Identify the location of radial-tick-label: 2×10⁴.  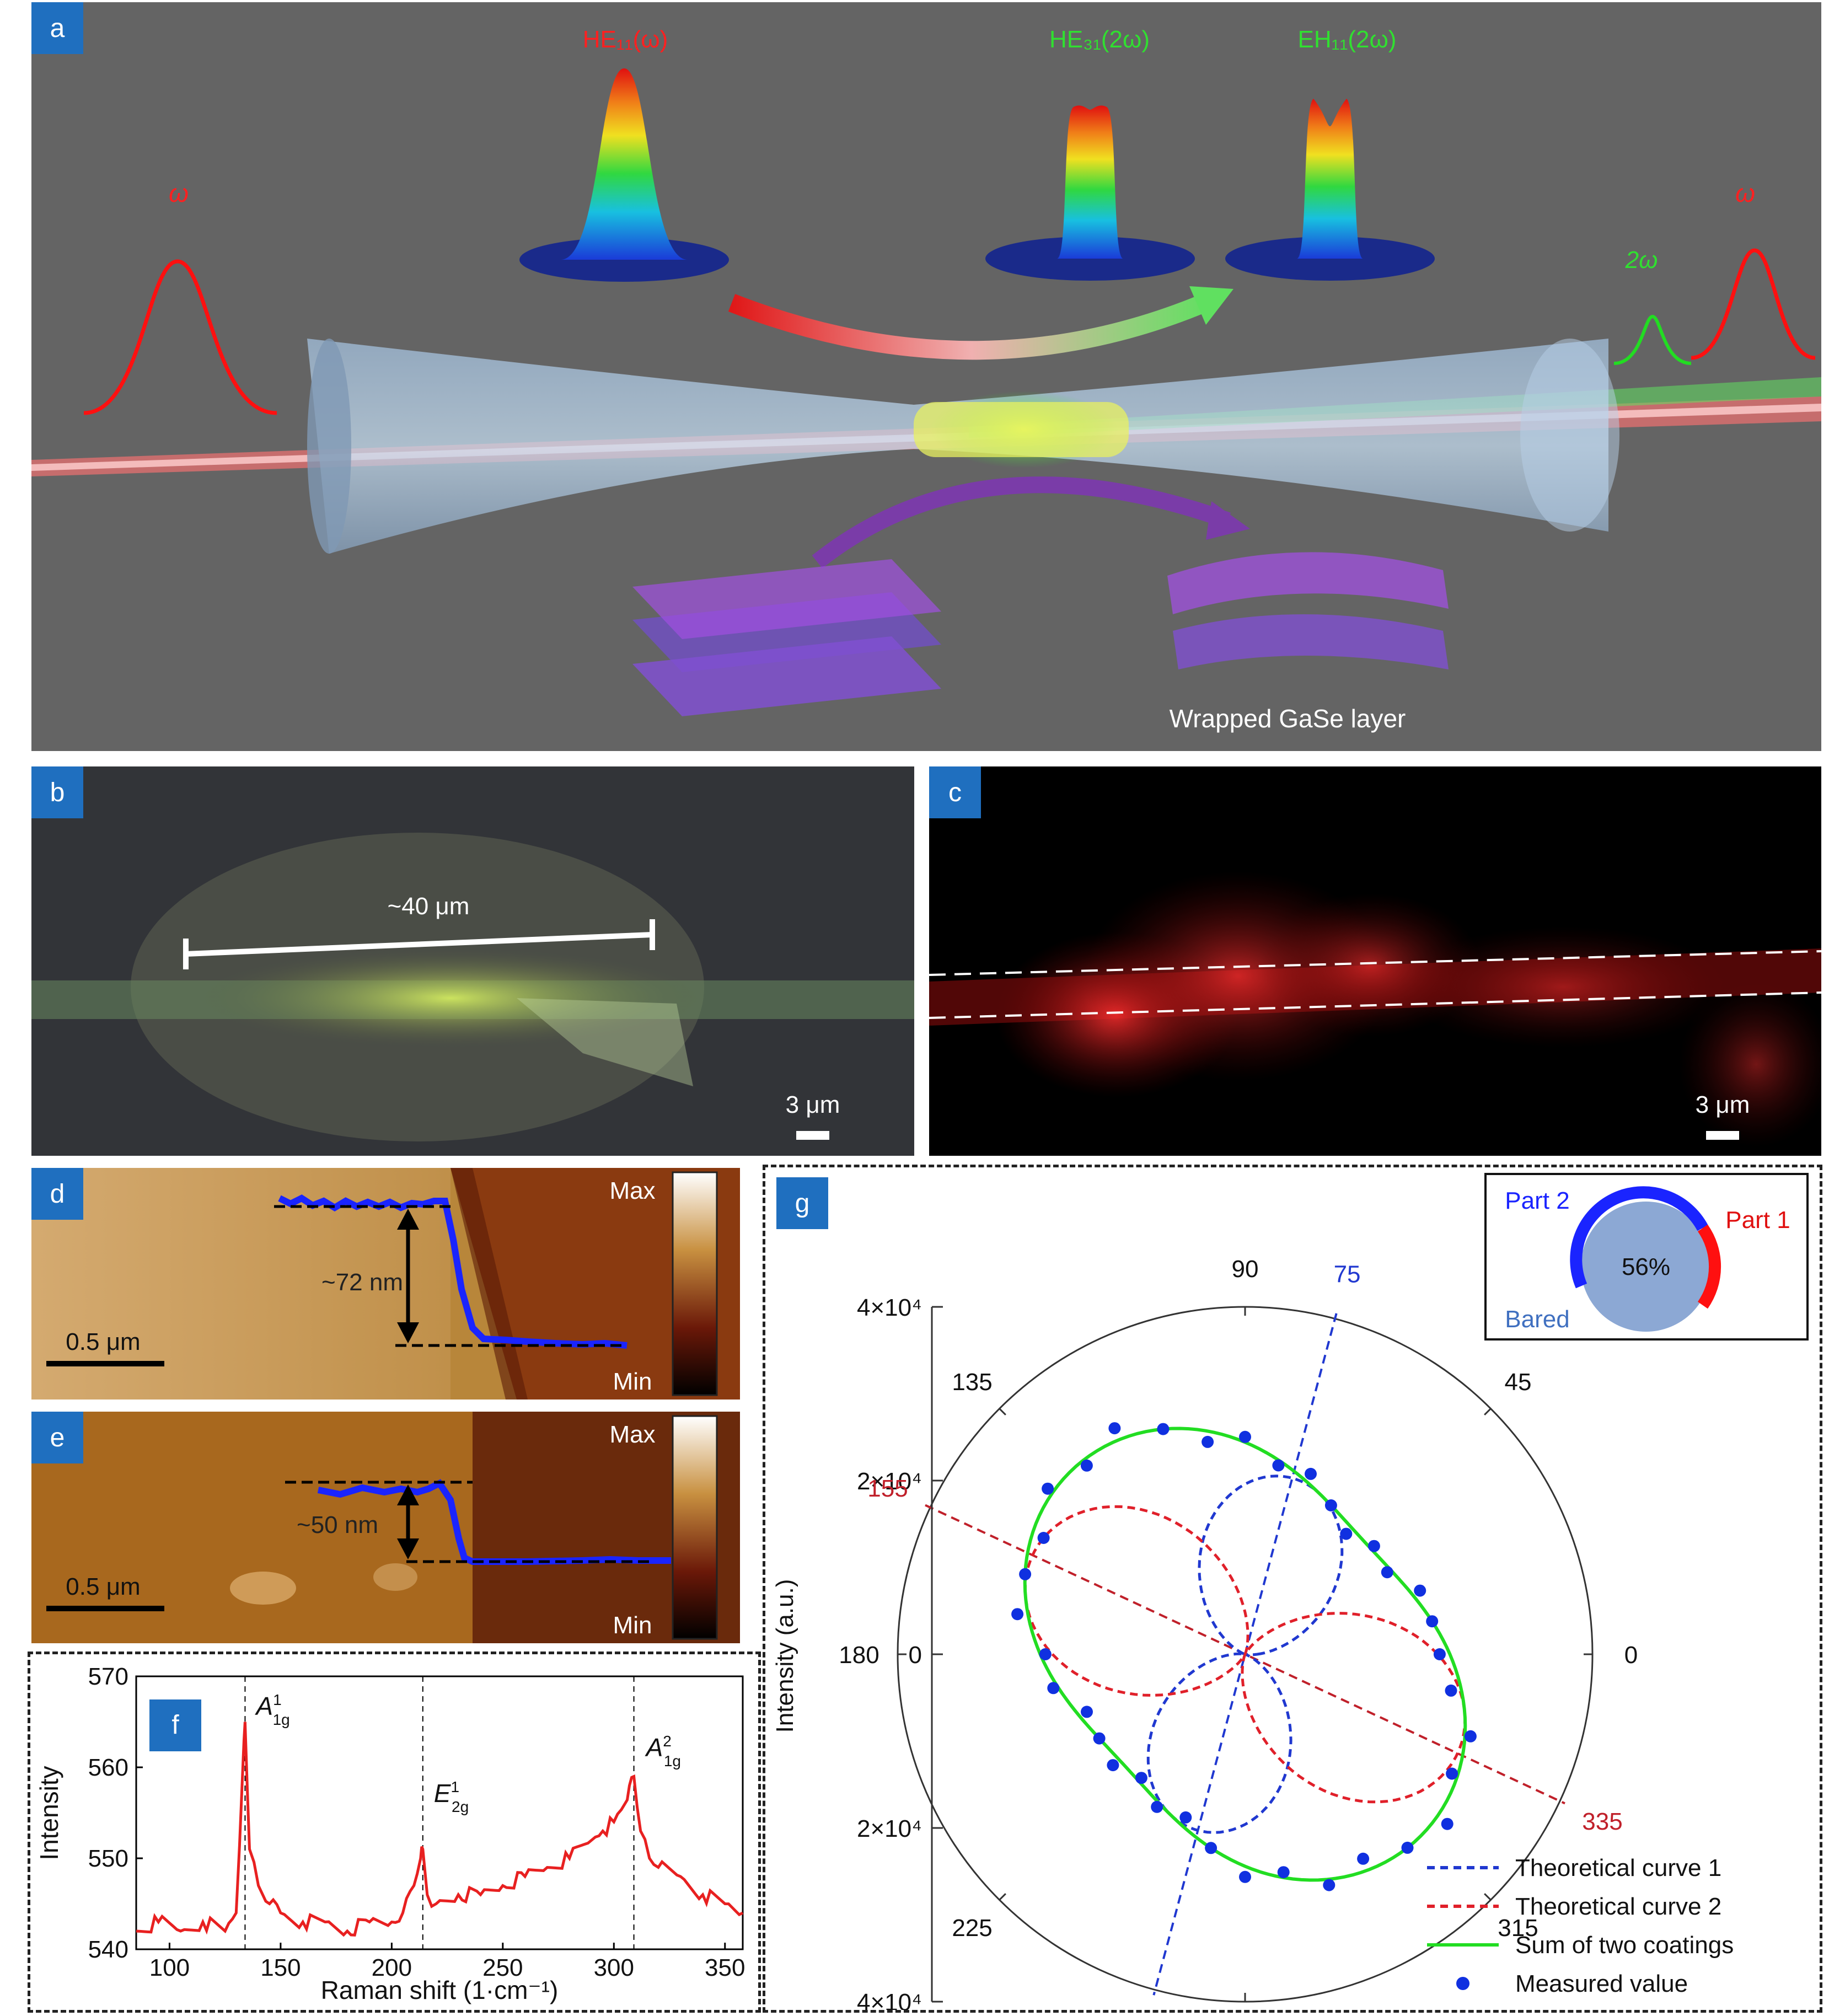
(890, 1481).